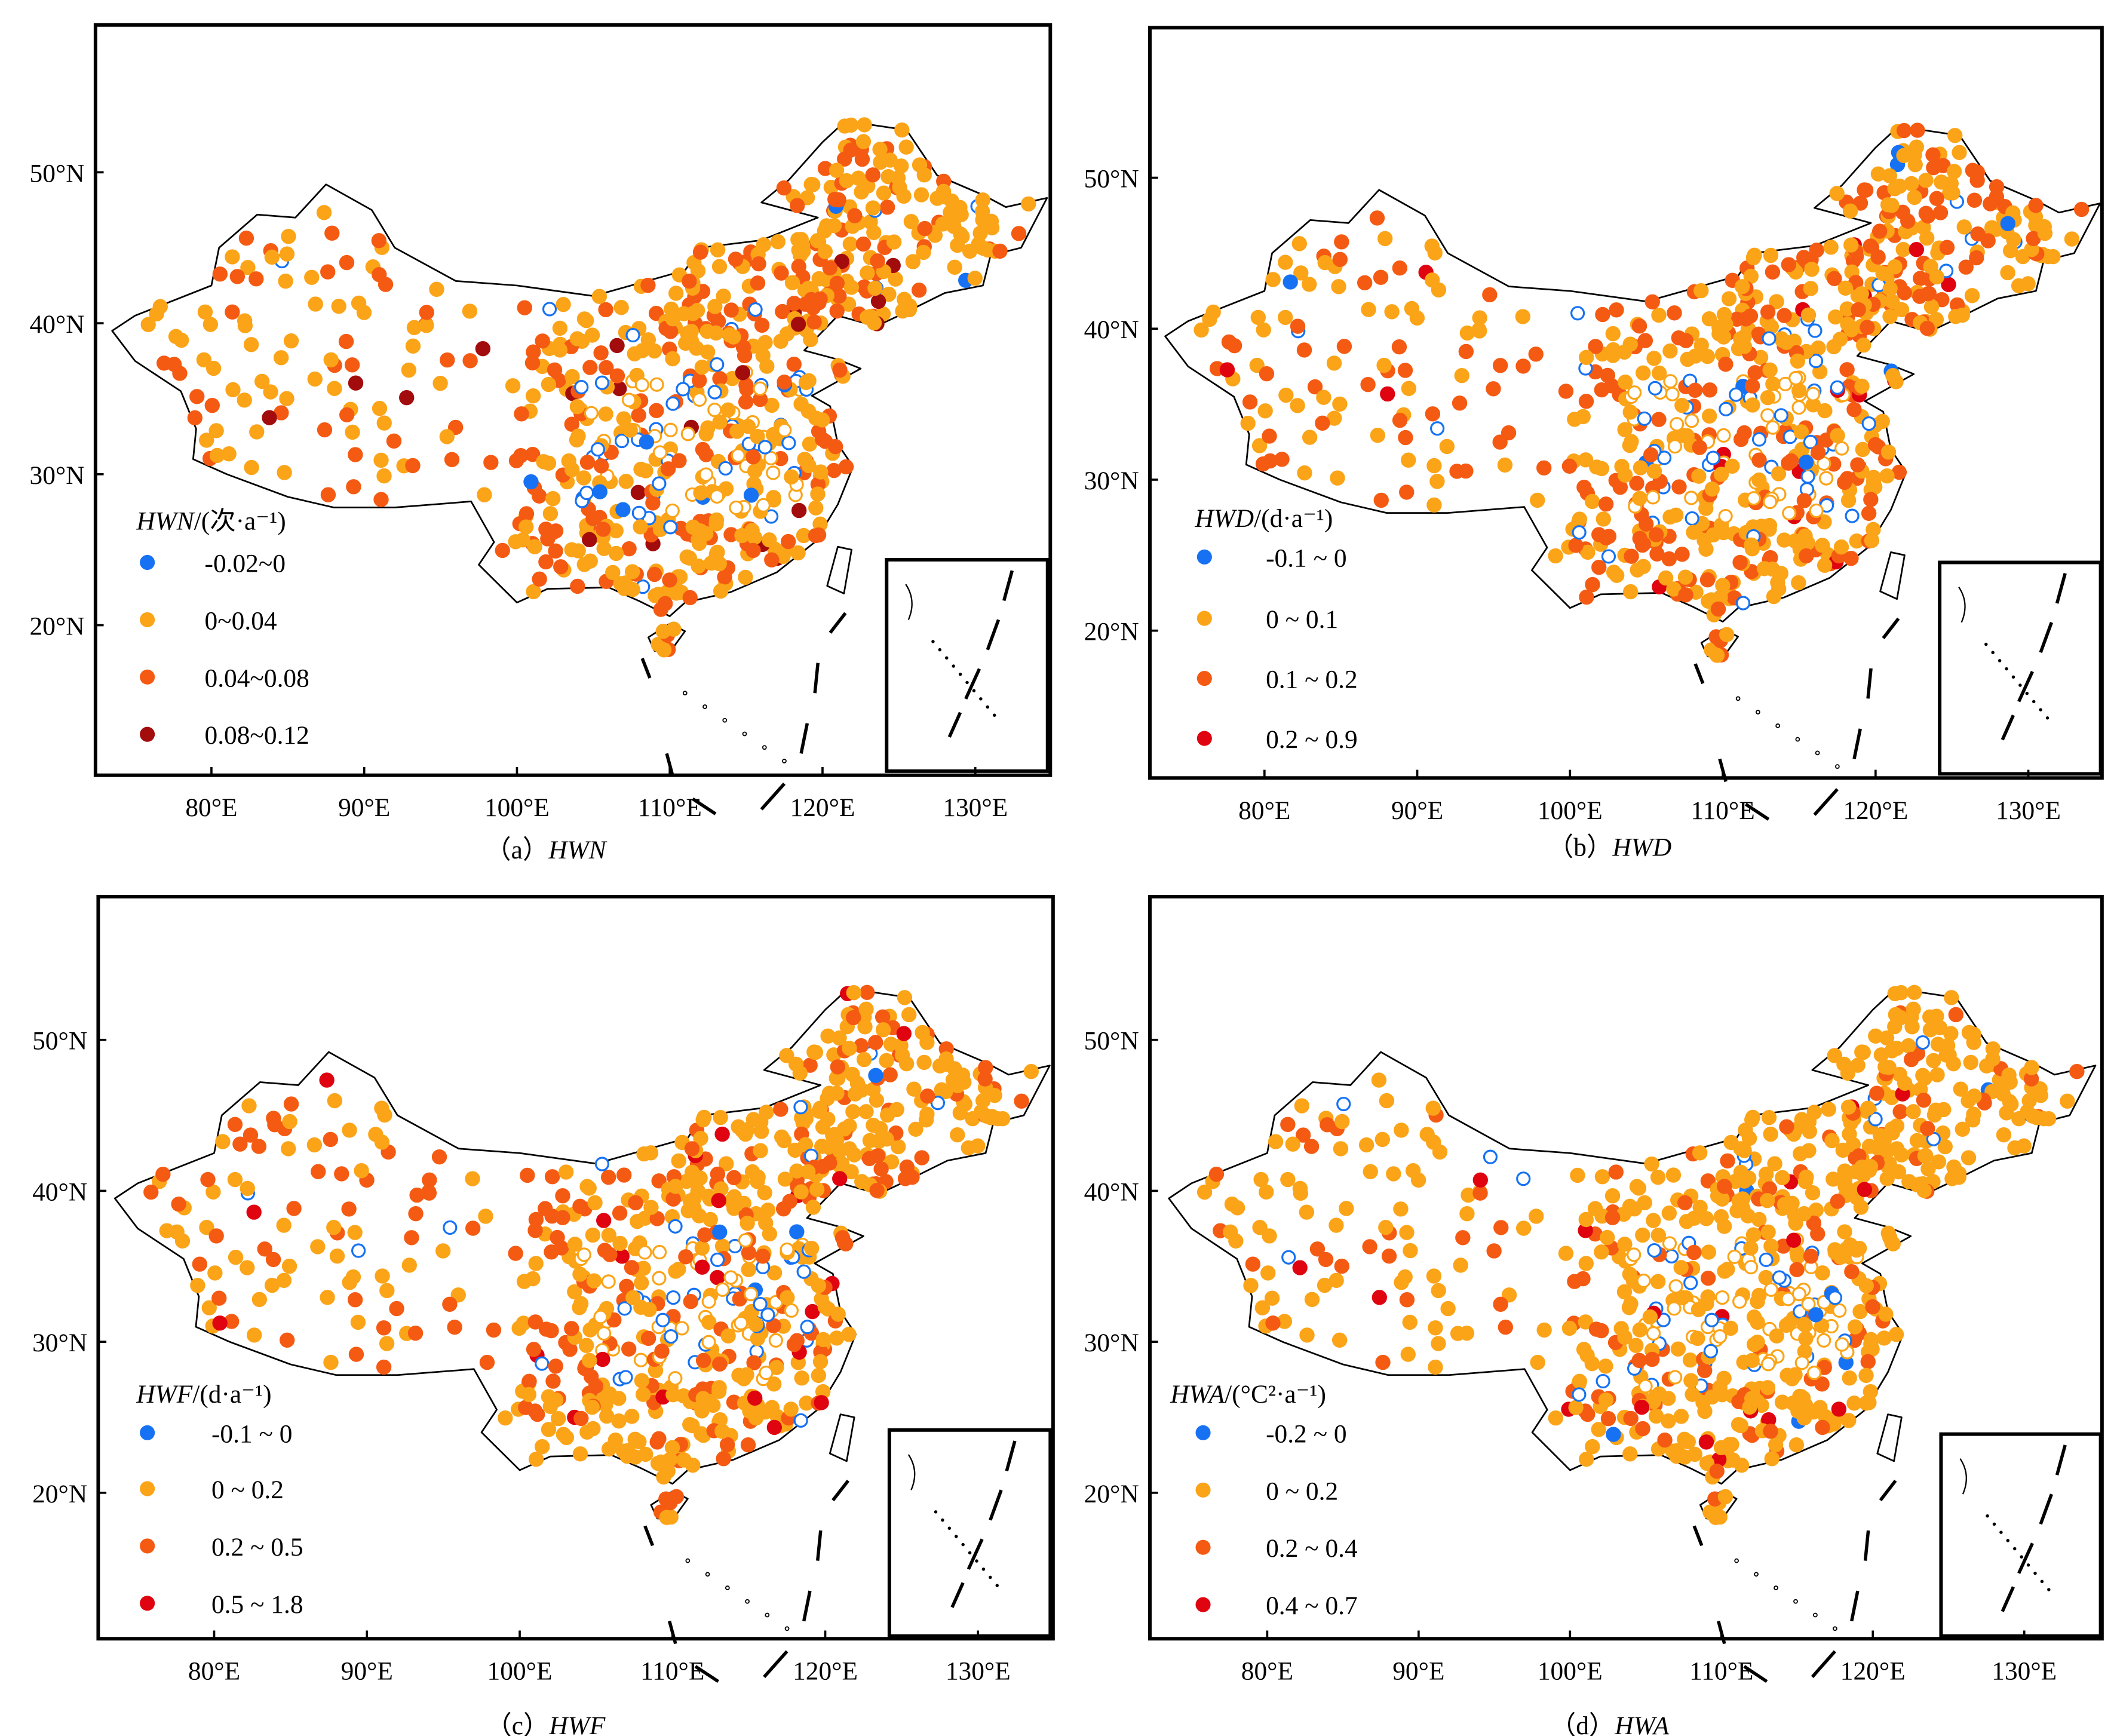  What do you see at coordinates (240, 521) in the screenshot?
I see `legend-unit: /(次·a⁻¹)` at bounding box center [240, 521].